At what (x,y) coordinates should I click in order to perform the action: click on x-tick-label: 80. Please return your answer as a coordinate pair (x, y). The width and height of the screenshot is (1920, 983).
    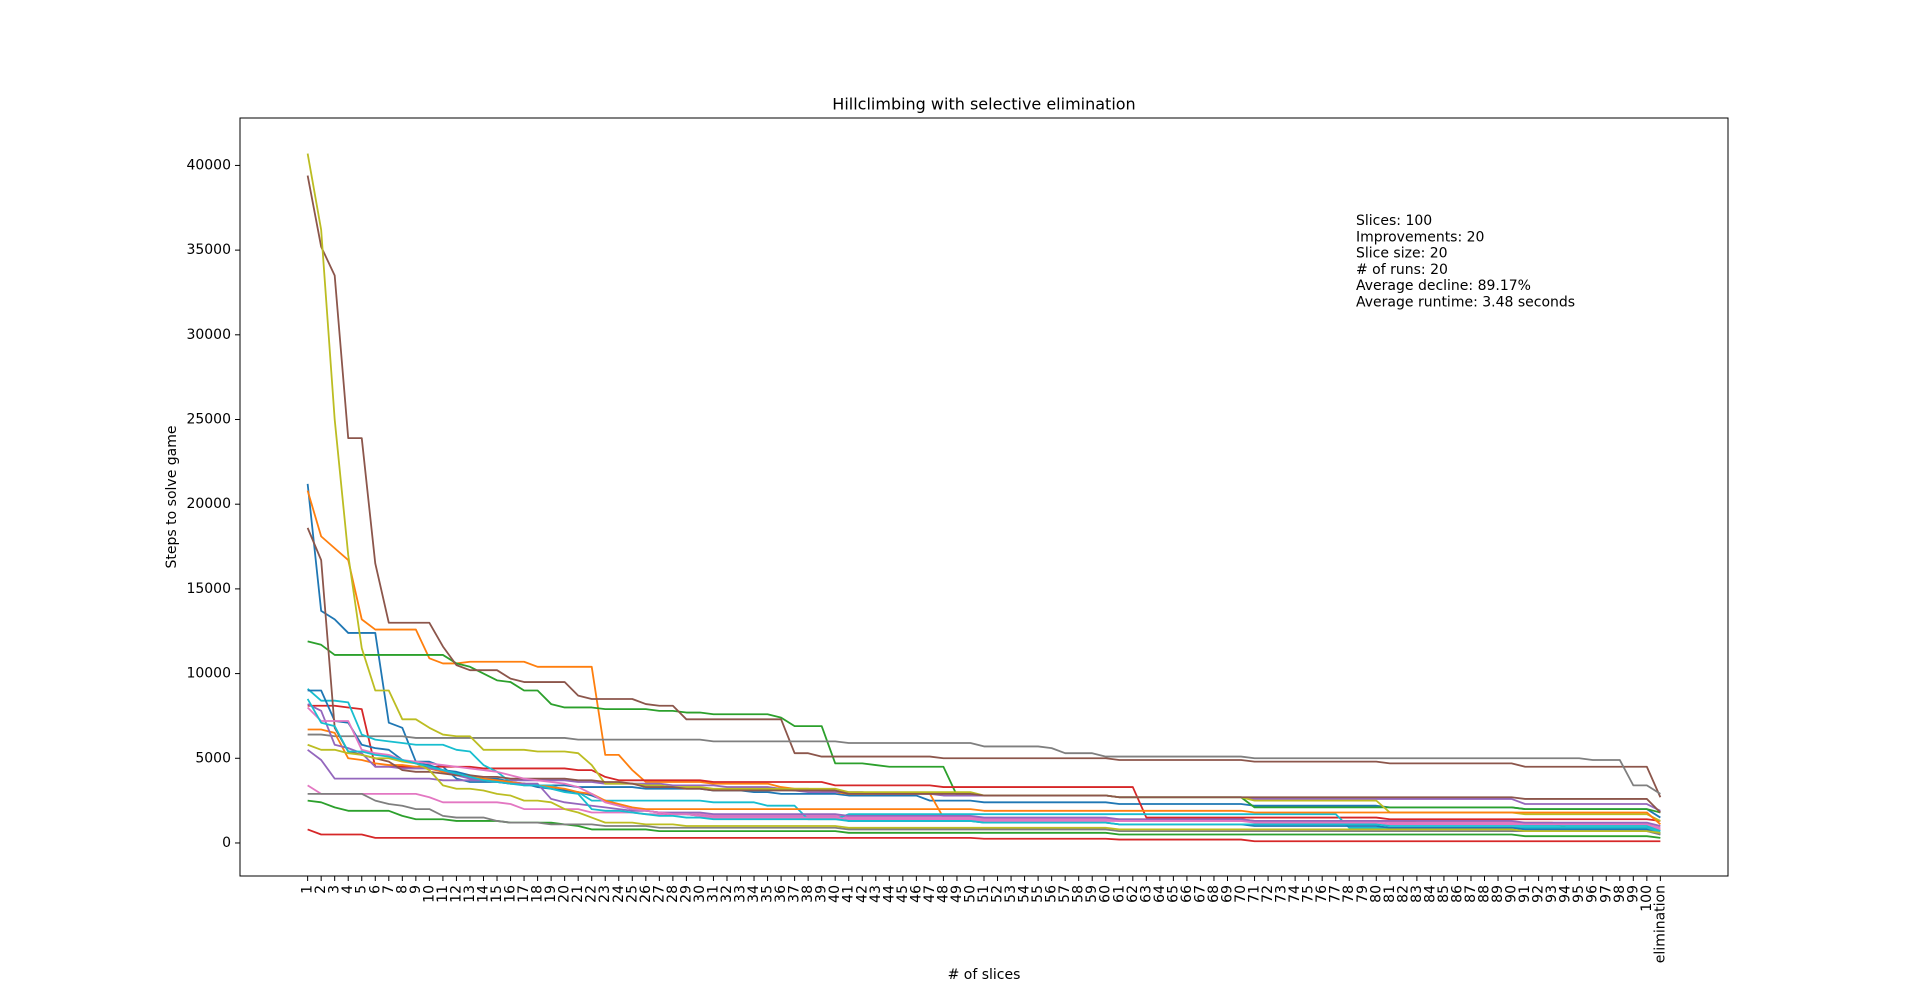
    Looking at the image, I should click on (1376, 894).